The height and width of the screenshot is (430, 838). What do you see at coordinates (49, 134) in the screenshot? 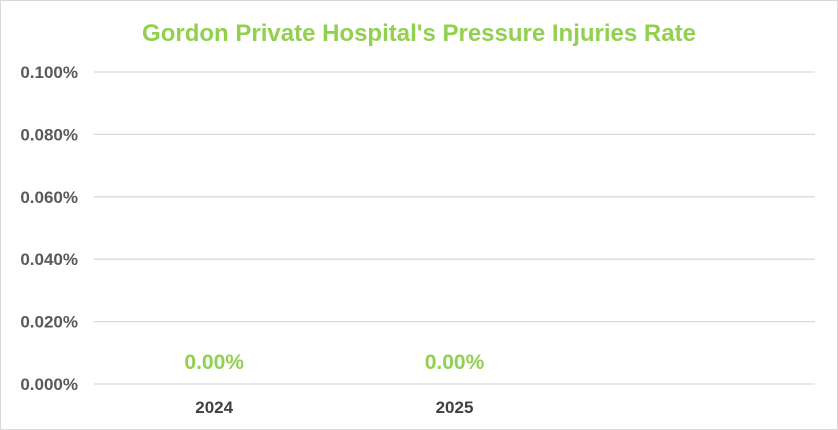
I see `y-tick-label: 0.080%` at bounding box center [49, 134].